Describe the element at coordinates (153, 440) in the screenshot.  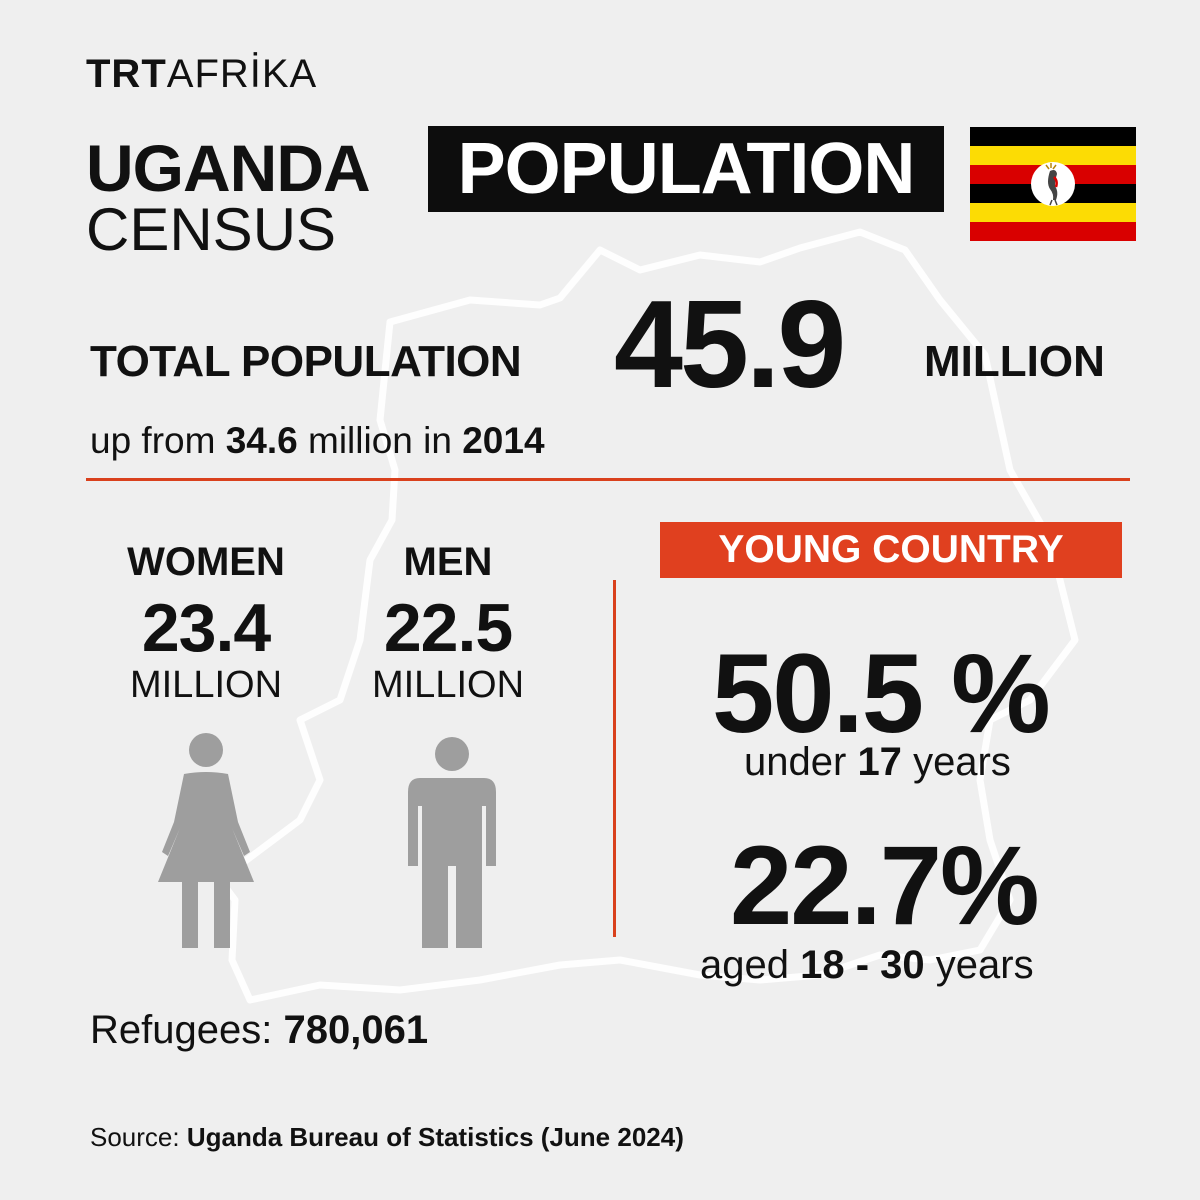
I see `change-prefix: up from` at that location.